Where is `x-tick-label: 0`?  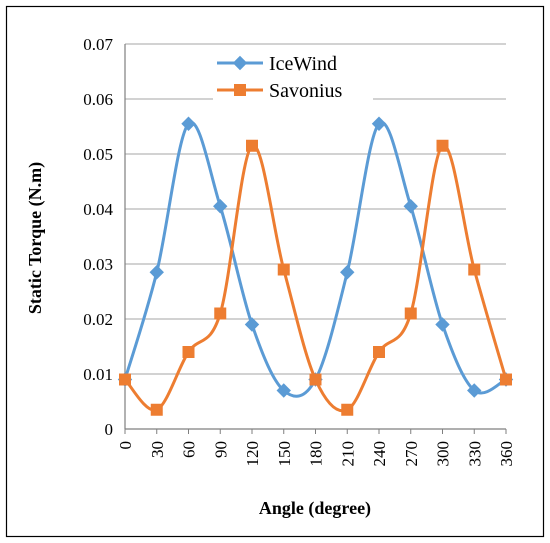
x-tick-label: 0 is located at coordinates (125, 445).